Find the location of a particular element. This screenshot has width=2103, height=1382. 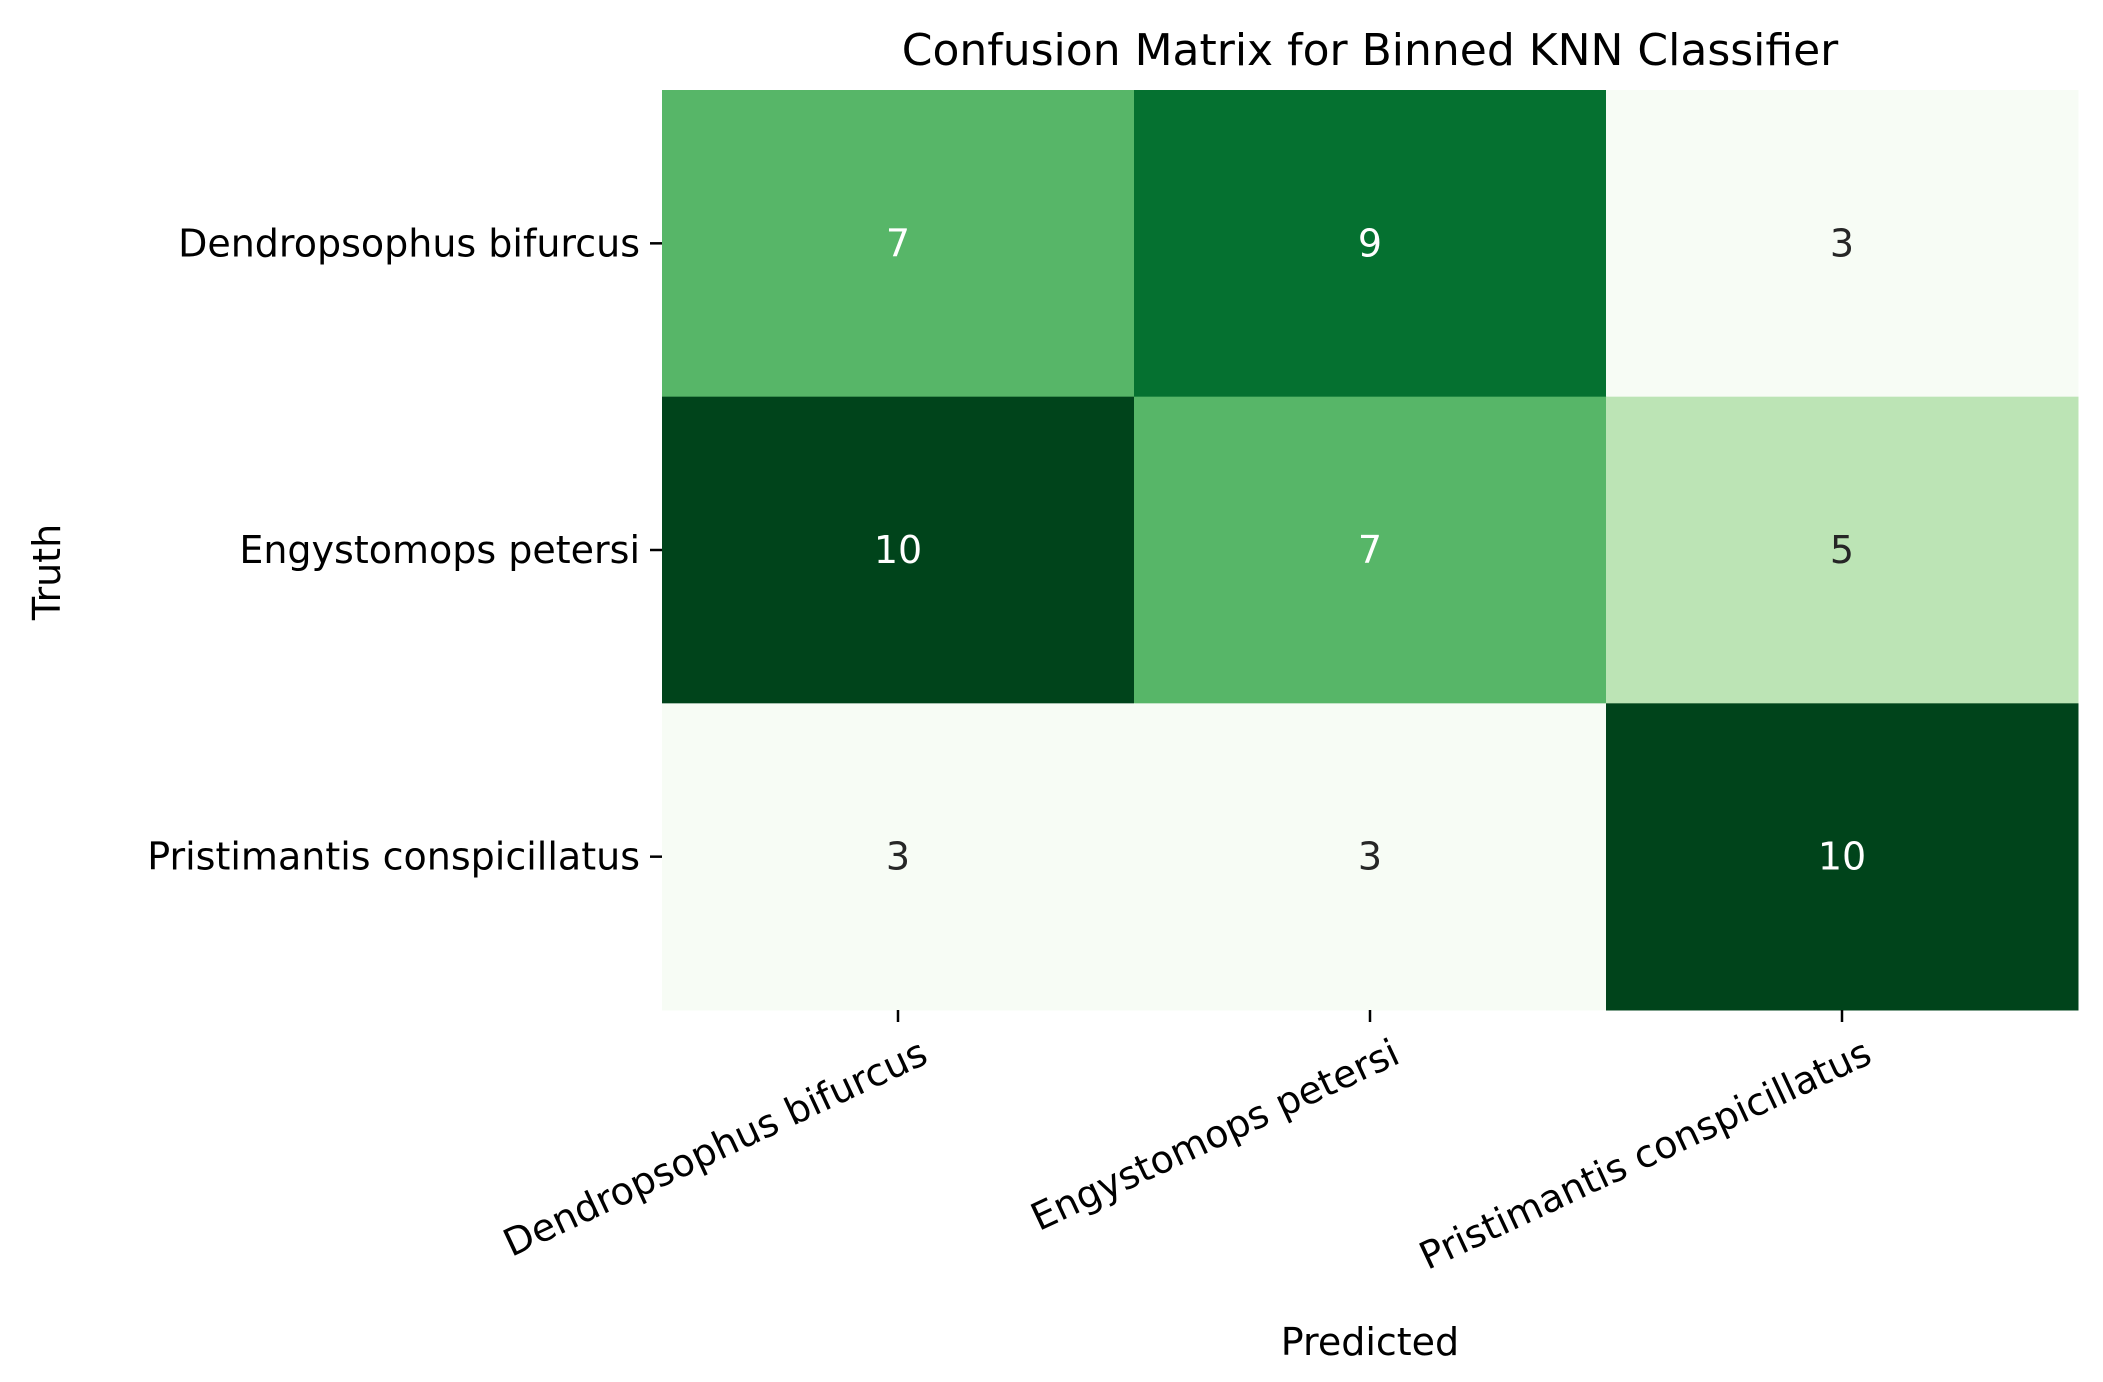

y-tick-label: Engystomops petersi is located at coordinates (439, 550).